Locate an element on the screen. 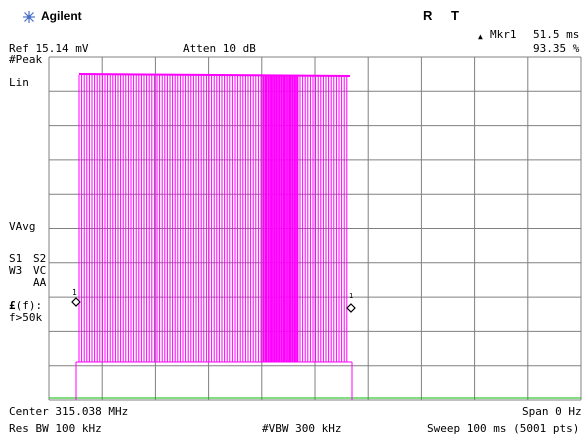 Image resolution: width=584 pixels, height=440 pixels. agilent-spark-icon is located at coordinates (29, 16).